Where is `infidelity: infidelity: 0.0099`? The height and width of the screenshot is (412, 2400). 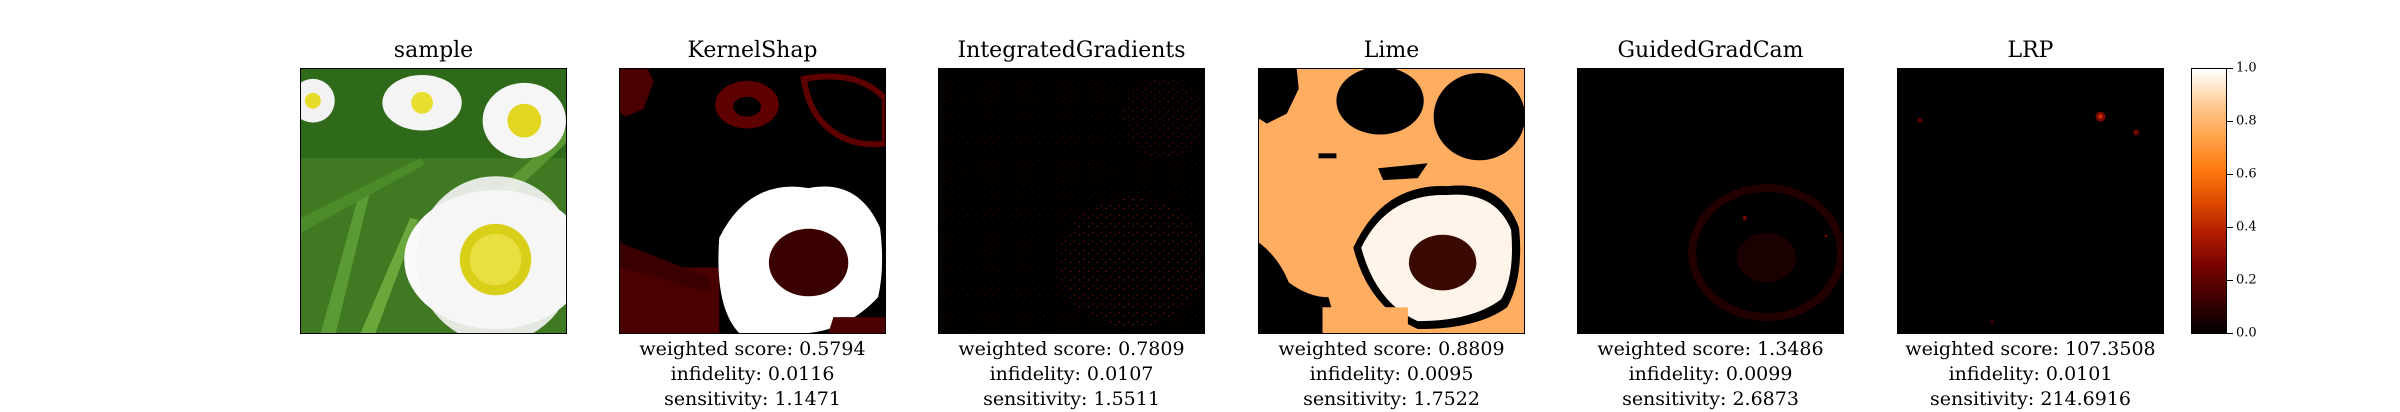
infidelity: infidelity: 0.0099 is located at coordinates (1710, 374).